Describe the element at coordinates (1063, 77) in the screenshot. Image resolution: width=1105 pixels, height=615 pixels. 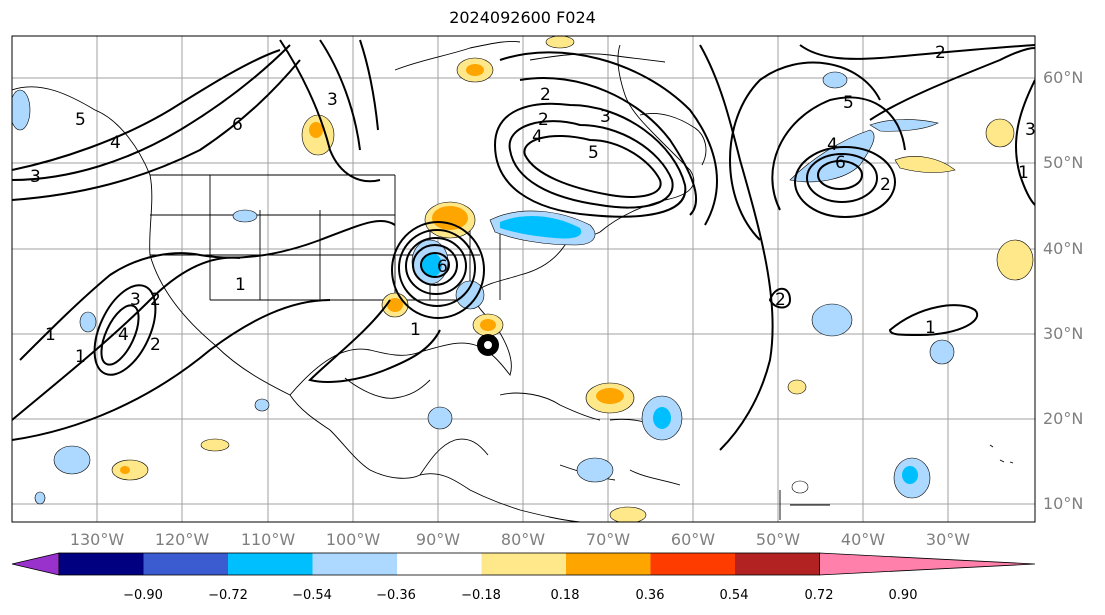
I see `lat-tick-label: 60°N` at that location.